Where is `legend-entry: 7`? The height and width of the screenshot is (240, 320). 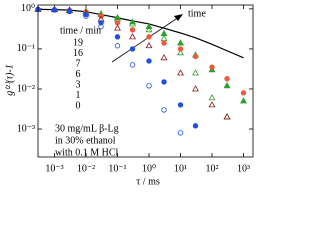 legend-entry: 7 is located at coordinates (78, 63).